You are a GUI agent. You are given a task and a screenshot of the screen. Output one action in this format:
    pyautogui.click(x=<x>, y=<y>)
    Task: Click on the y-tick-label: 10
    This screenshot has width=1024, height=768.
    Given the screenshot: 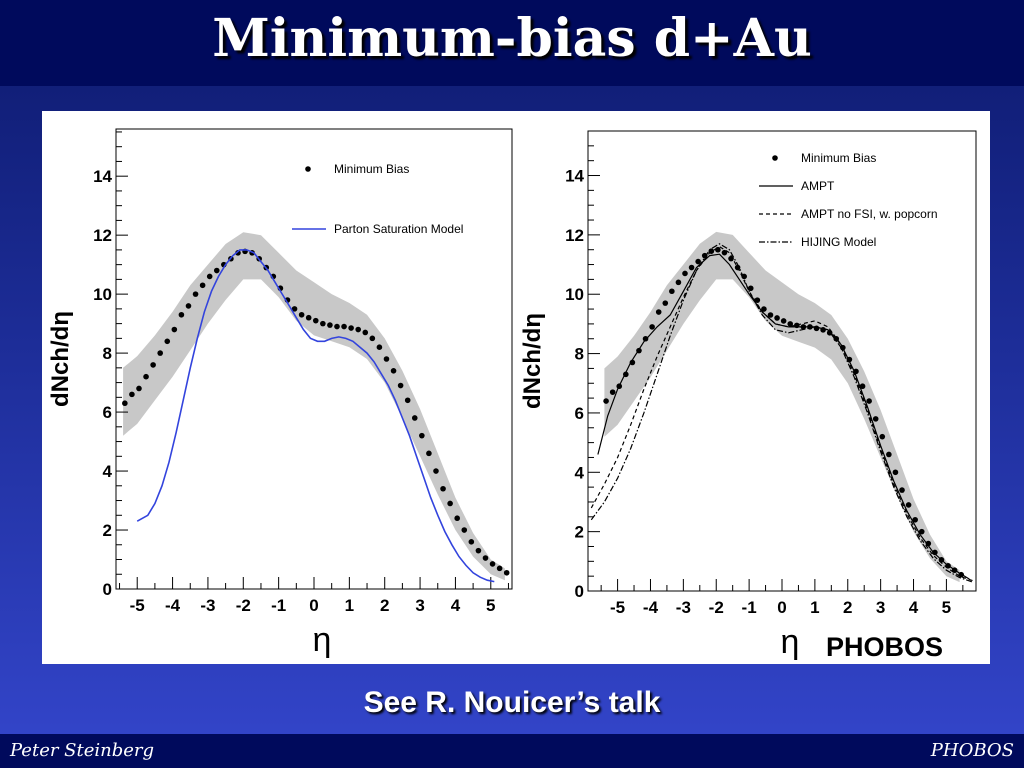 What is the action you would take?
    pyautogui.click(x=574, y=294)
    